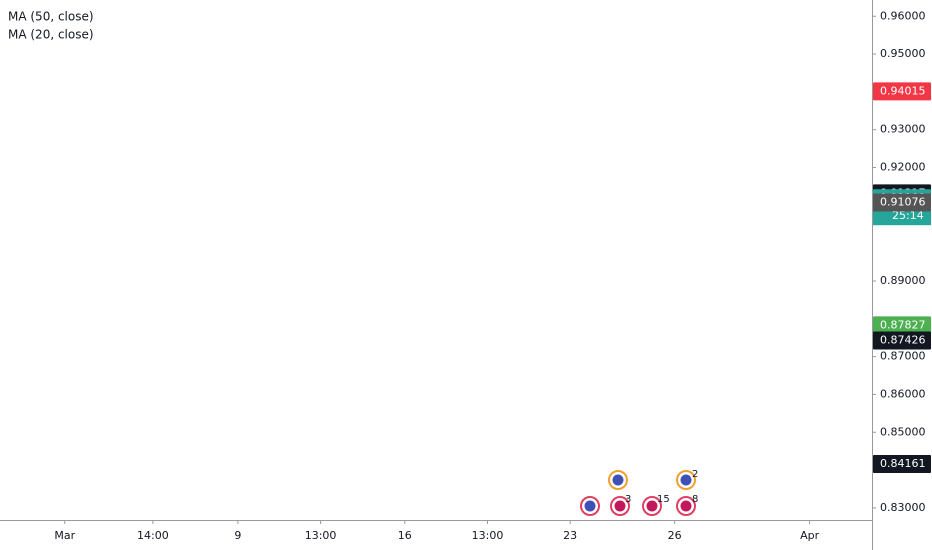 The image size is (932, 550). I want to click on y-tick-label: 0.89000, so click(903, 280).